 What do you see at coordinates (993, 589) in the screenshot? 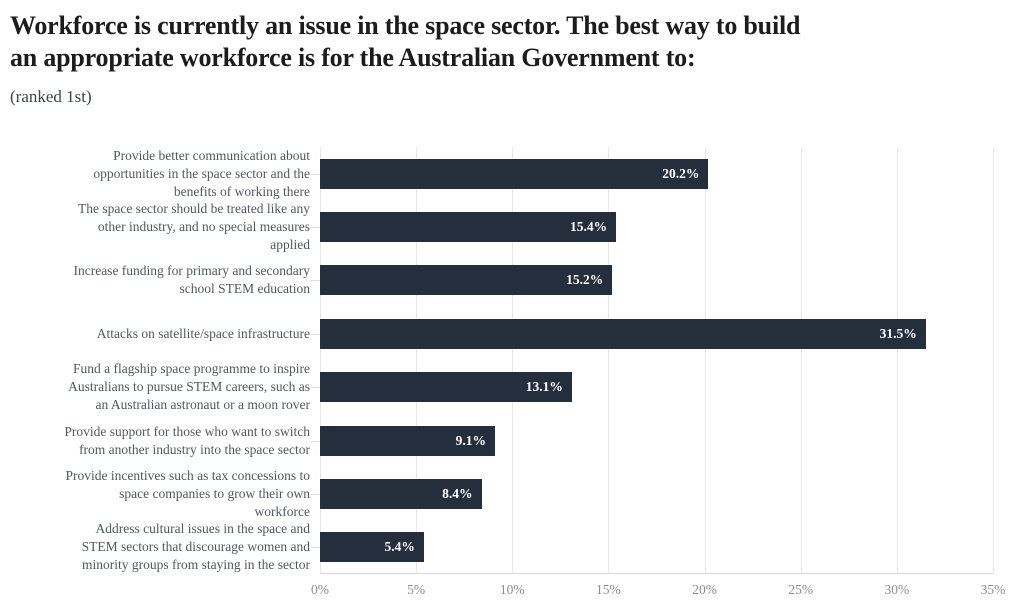
I see `x-tick-label: 35%` at bounding box center [993, 589].